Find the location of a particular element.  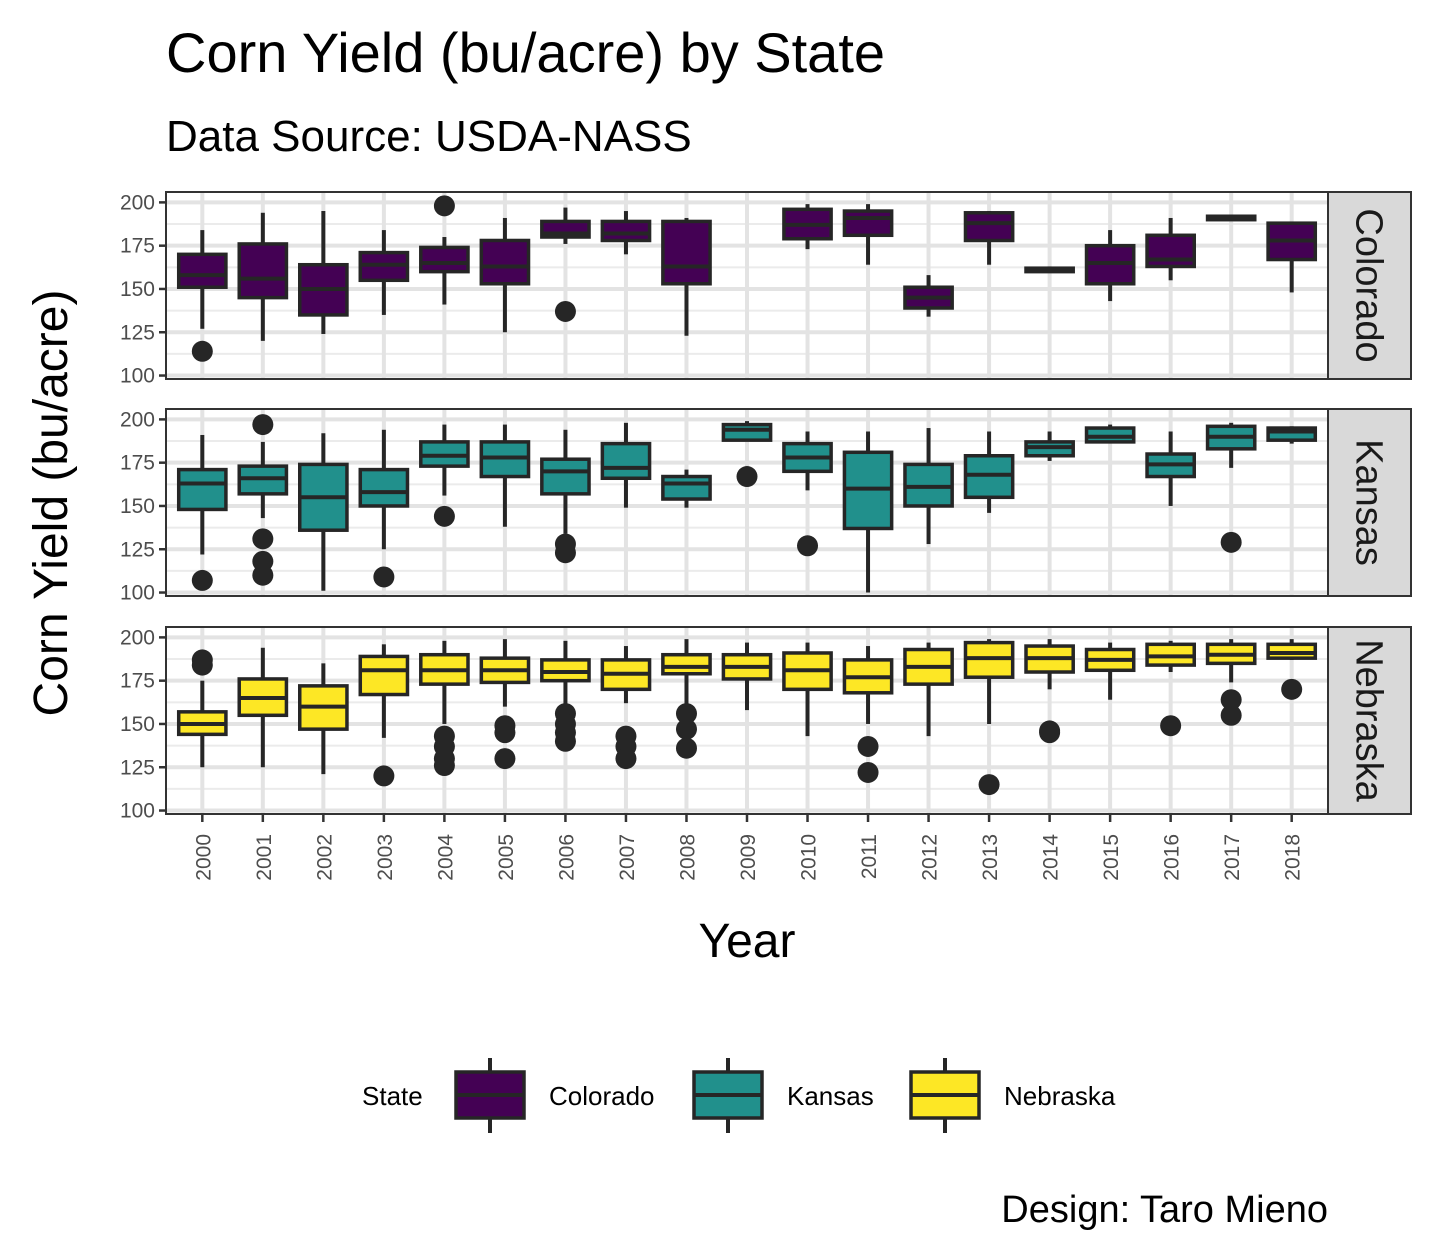

panel-nebraska: 100 125 150 175 200 Nebraska is located at coordinates (766, 724).